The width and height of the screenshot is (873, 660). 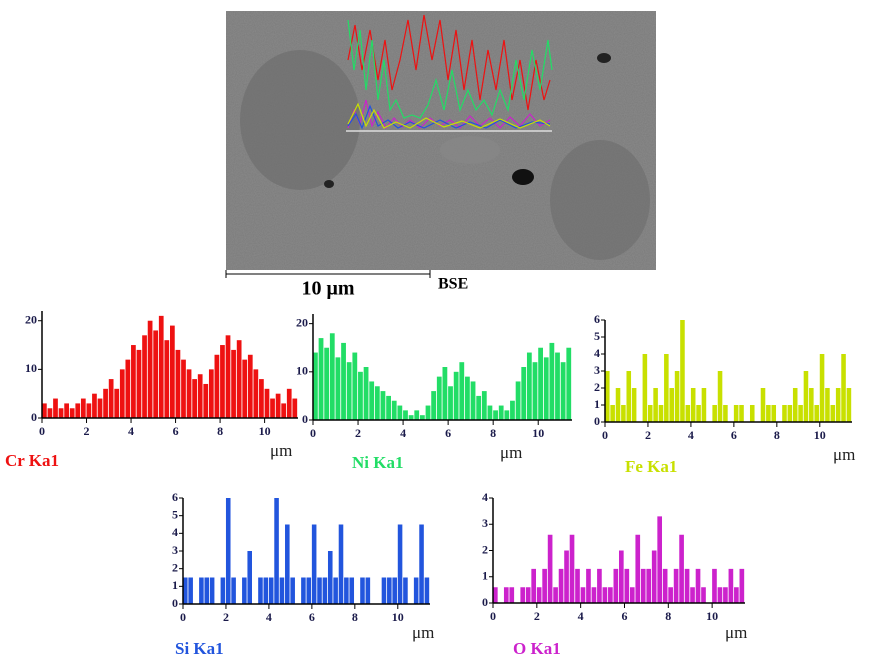 What do you see at coordinates (736, 632) in the screenshot?
I see `x-axis-label: μm` at bounding box center [736, 632].